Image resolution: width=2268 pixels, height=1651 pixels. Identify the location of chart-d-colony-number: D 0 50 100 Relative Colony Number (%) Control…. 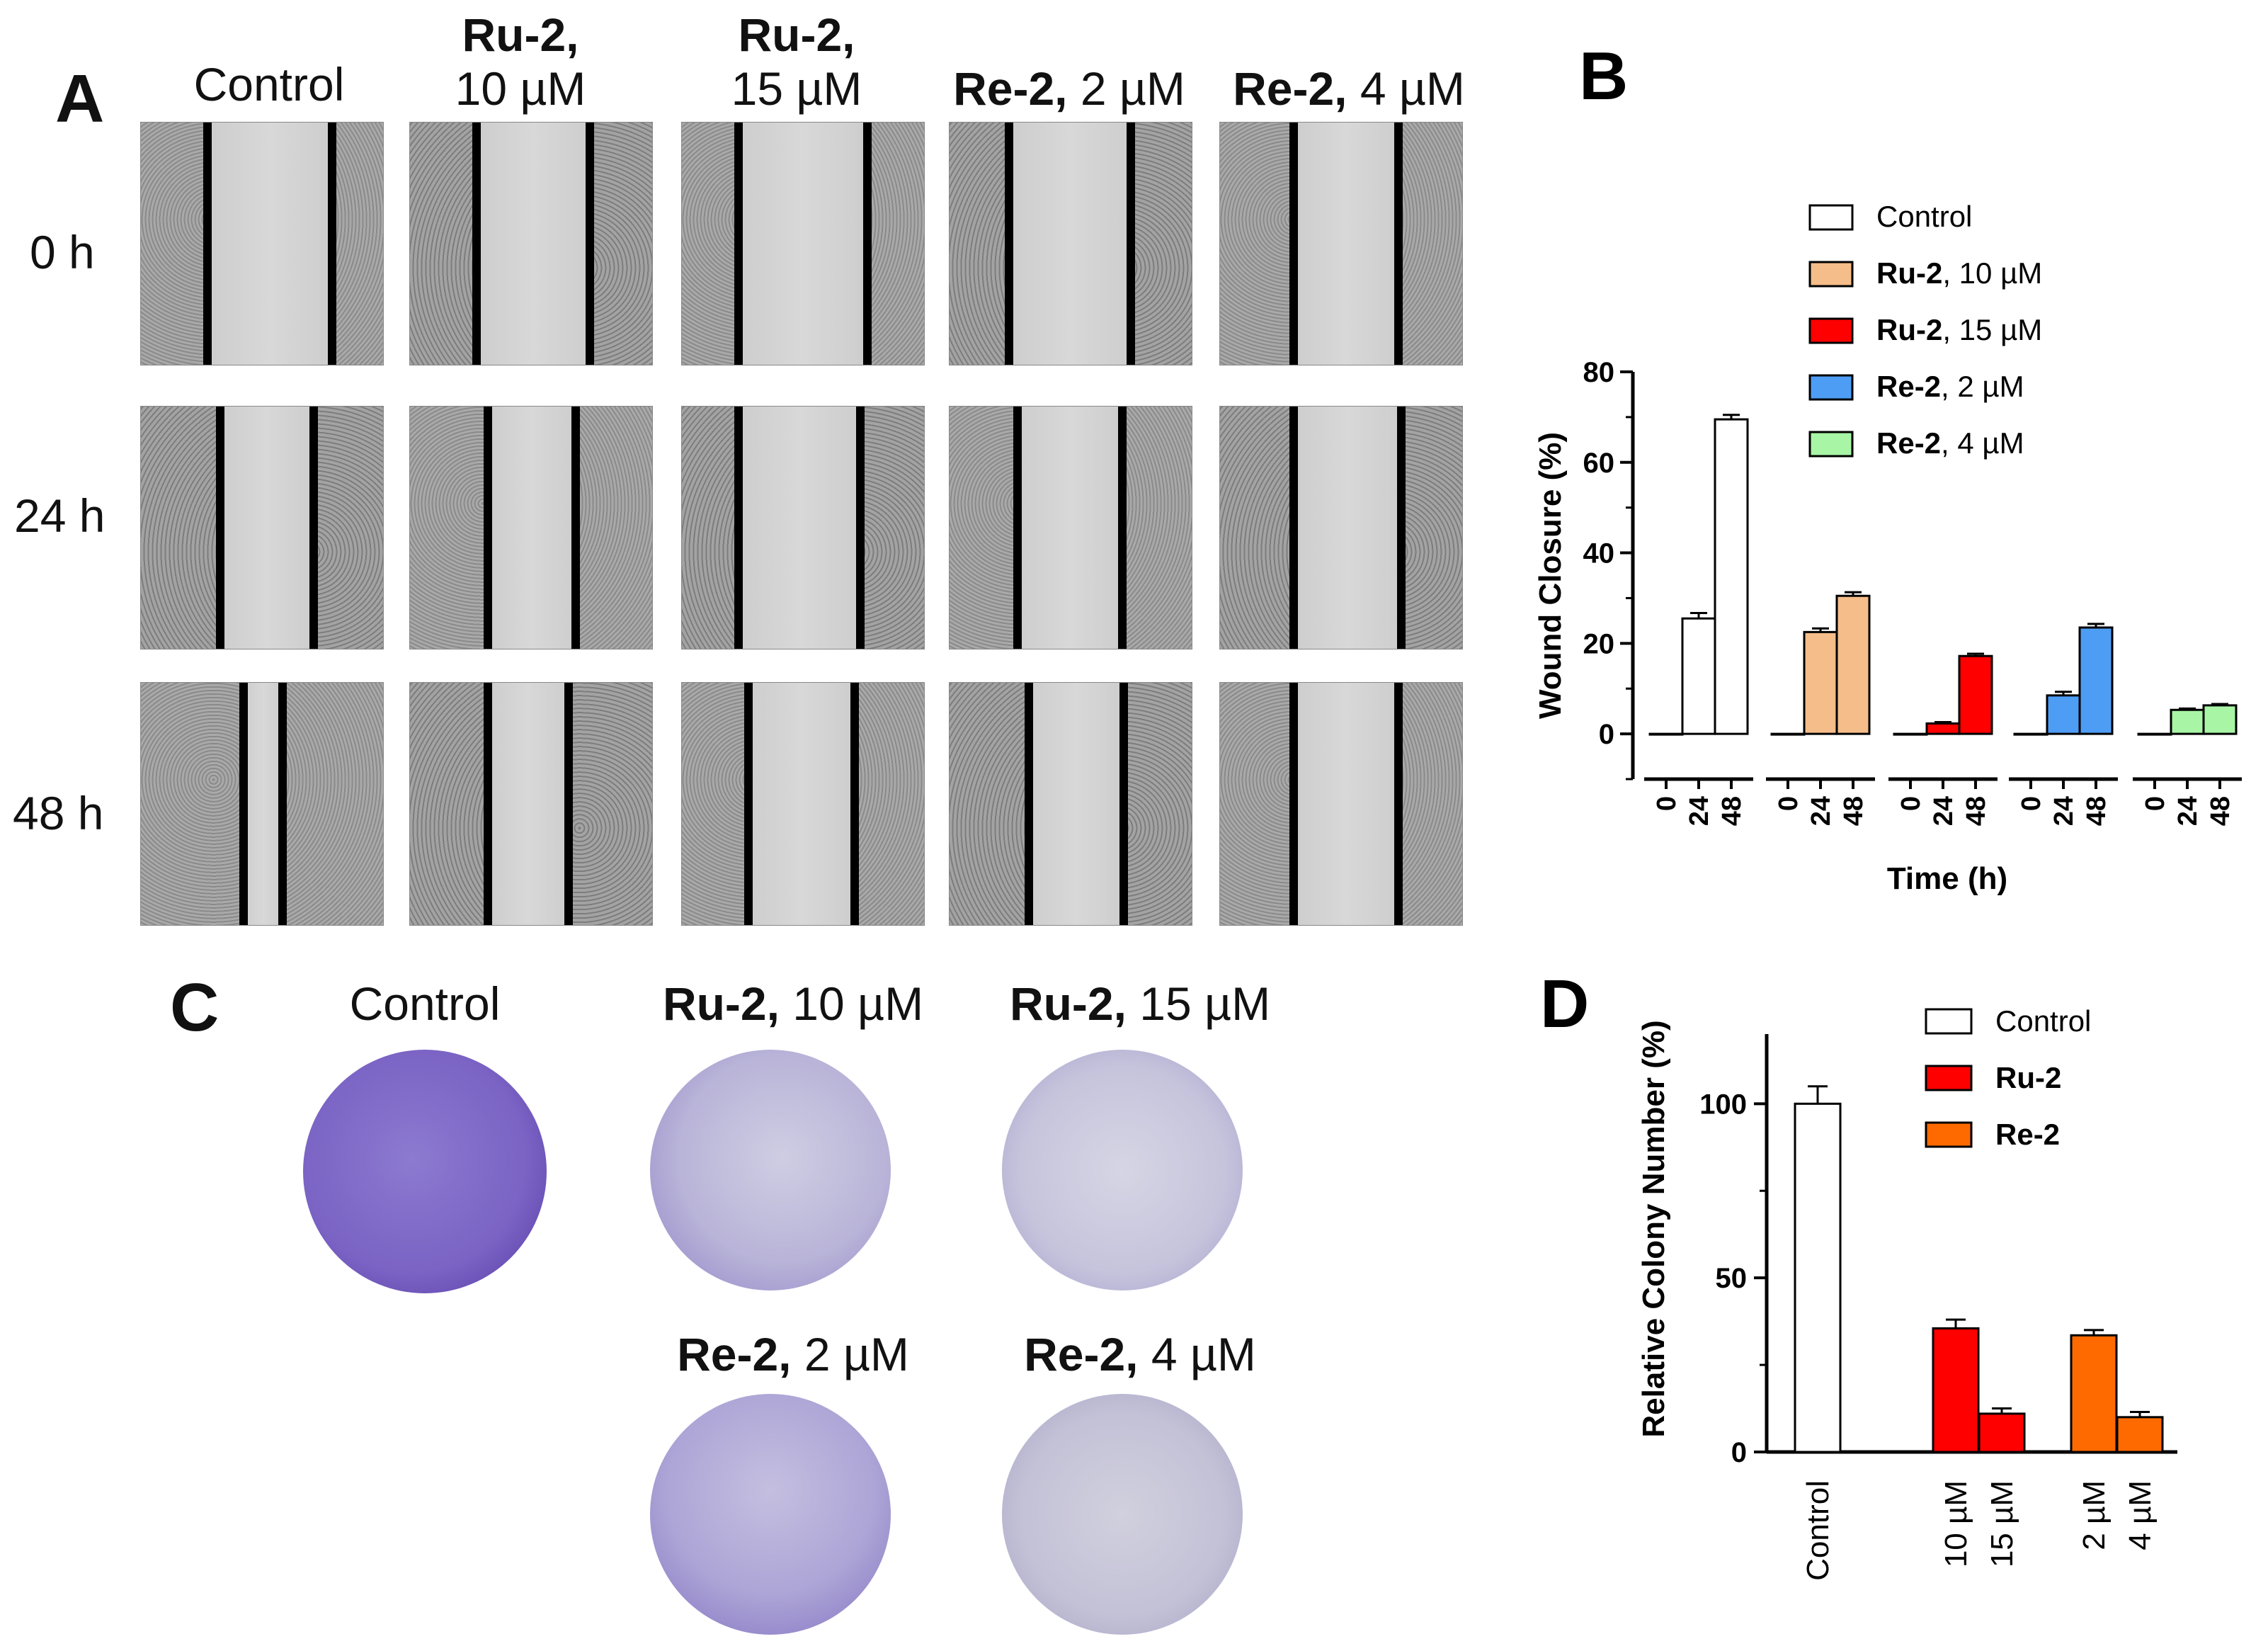
(1859, 1273).